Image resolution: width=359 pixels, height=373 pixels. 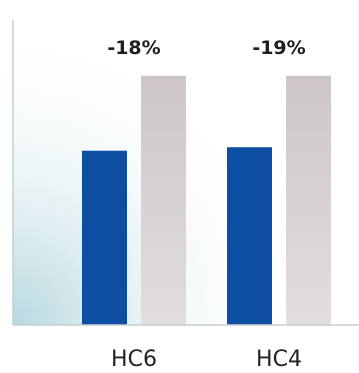 What do you see at coordinates (133, 48) in the screenshot?
I see `annotation-hc6: -18%` at bounding box center [133, 48].